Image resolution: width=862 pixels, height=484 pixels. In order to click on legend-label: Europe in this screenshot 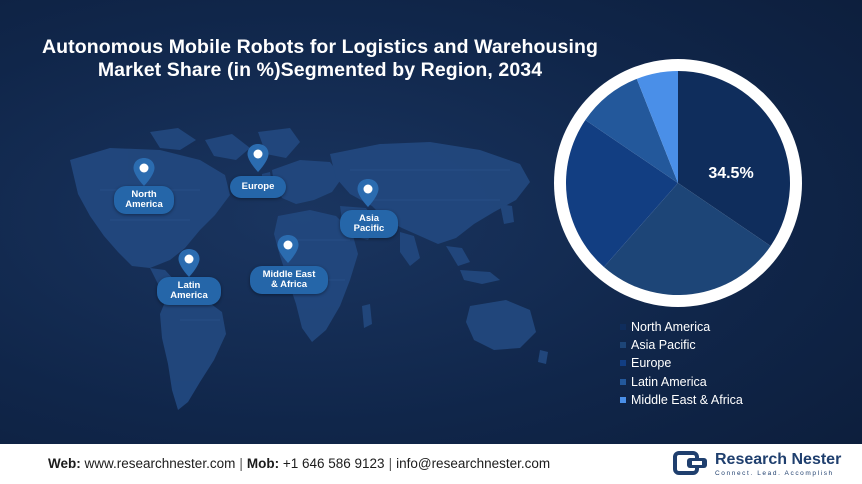, I will do `click(651, 363)`.